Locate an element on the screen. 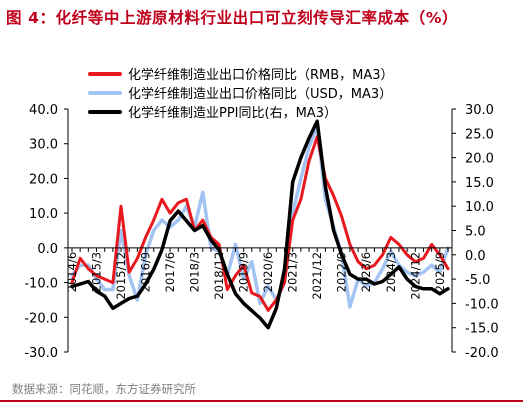 The height and width of the screenshot is (407, 523). right-tick-label: 30.0 is located at coordinates (479, 110).